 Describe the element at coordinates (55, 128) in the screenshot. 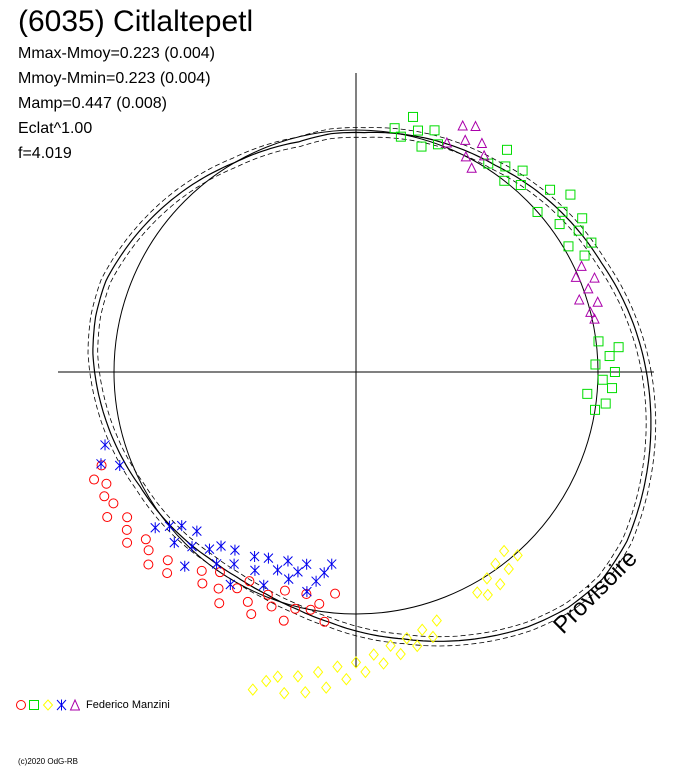

I see `stat-eclat: Eclat^1.00` at that location.